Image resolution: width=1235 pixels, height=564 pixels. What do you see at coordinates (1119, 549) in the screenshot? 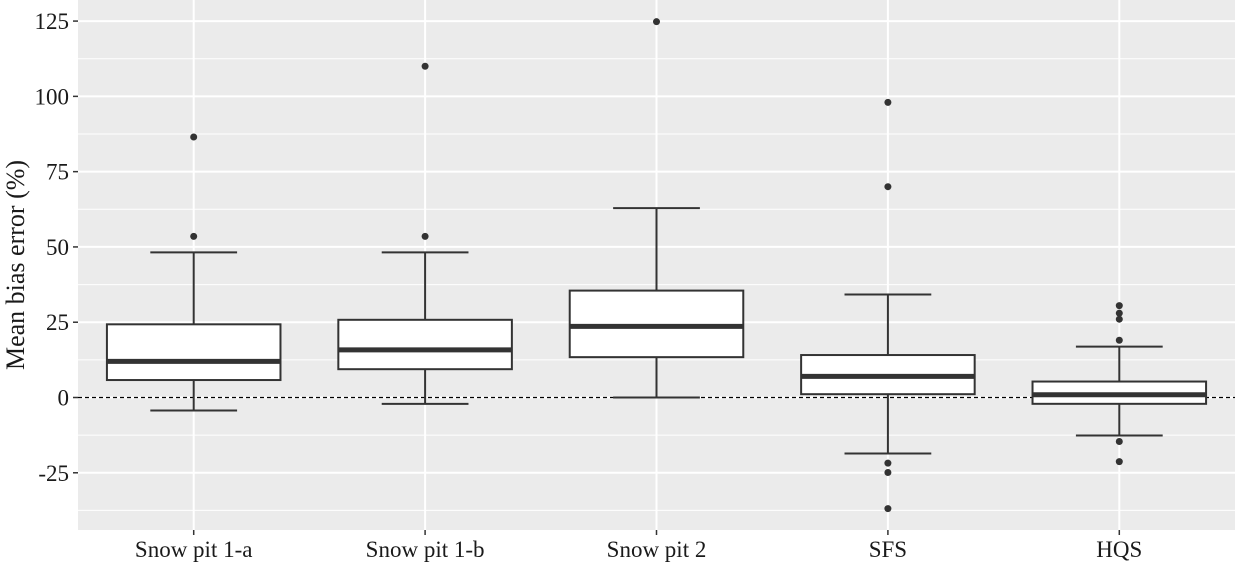
I see `x-tick-label: HQS` at bounding box center [1119, 549].